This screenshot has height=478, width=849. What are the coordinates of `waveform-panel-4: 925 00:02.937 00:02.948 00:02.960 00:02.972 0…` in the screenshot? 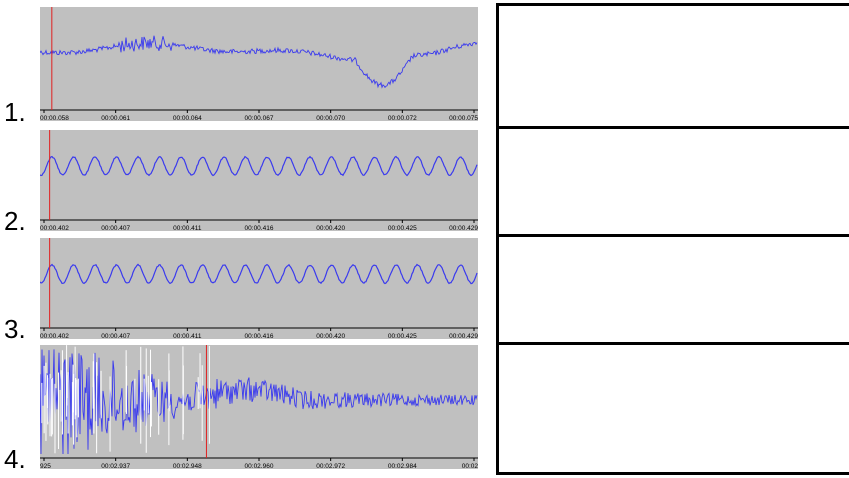 It's located at (259, 407).